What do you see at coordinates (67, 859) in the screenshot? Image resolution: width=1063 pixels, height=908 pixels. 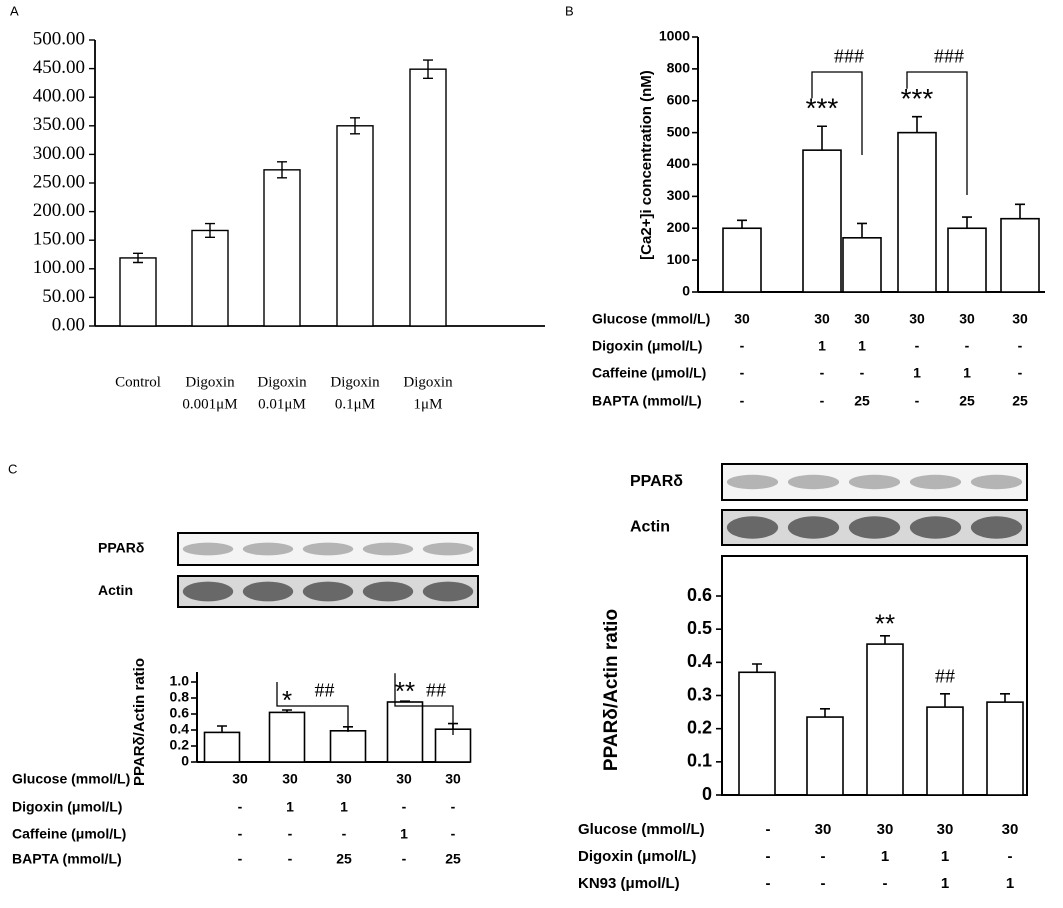 I see `condition-label: BAPTA (mmol/L)` at bounding box center [67, 859].